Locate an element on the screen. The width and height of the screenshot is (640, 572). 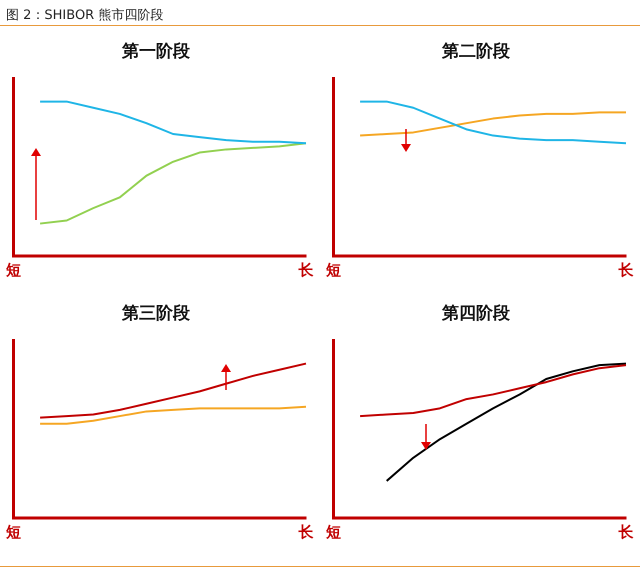
chart-title: 第四阶段 is located at coordinates (476, 314).